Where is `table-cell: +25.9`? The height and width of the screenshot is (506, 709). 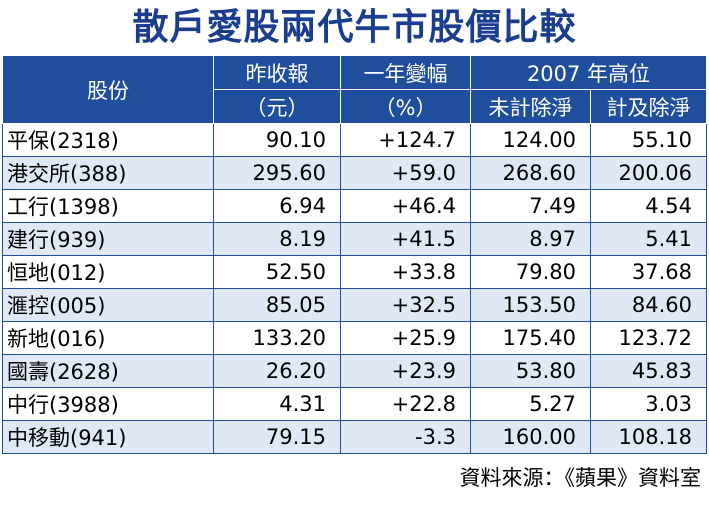 table-cell: +25.9 is located at coordinates (405, 338).